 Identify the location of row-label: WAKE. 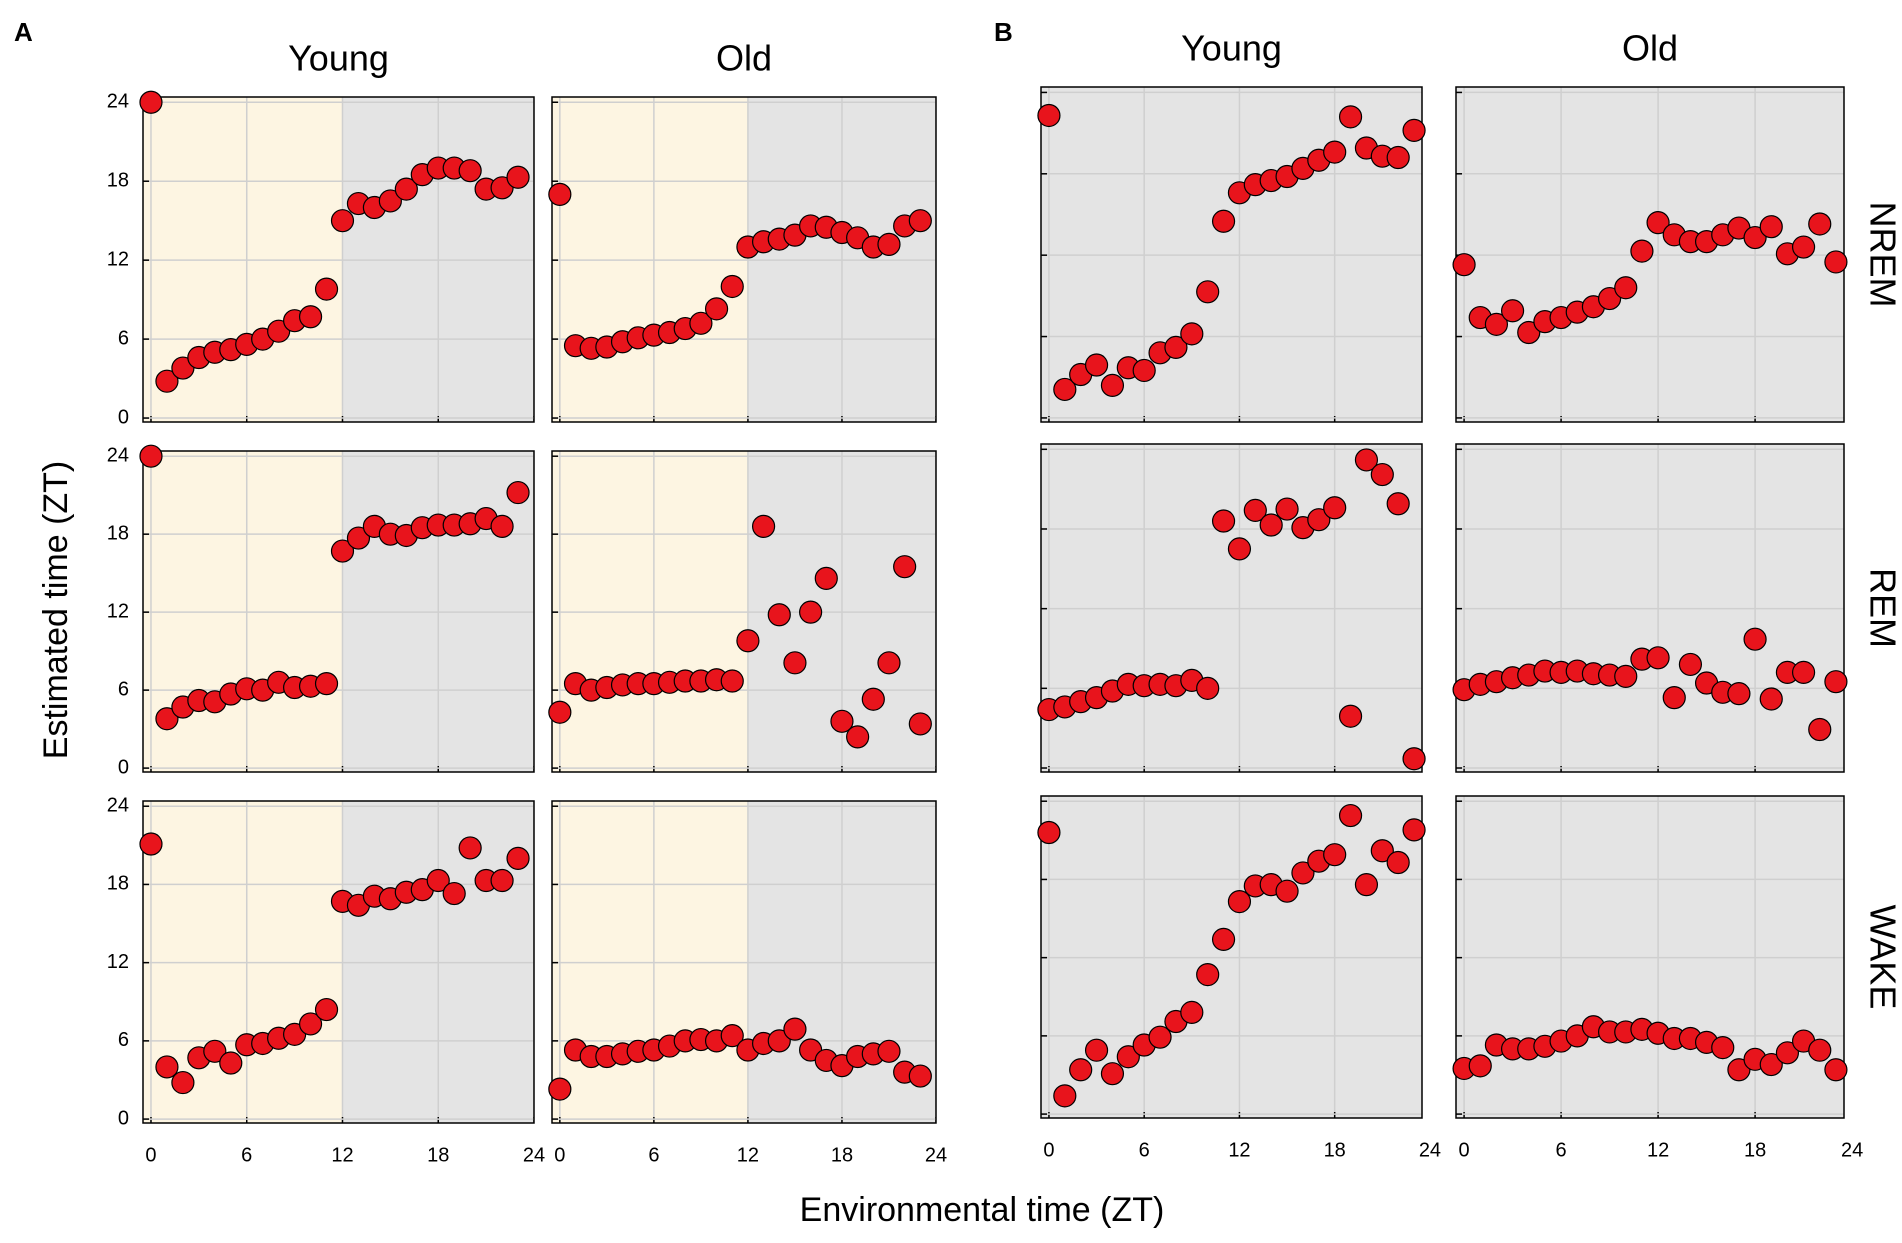
(1882, 957).